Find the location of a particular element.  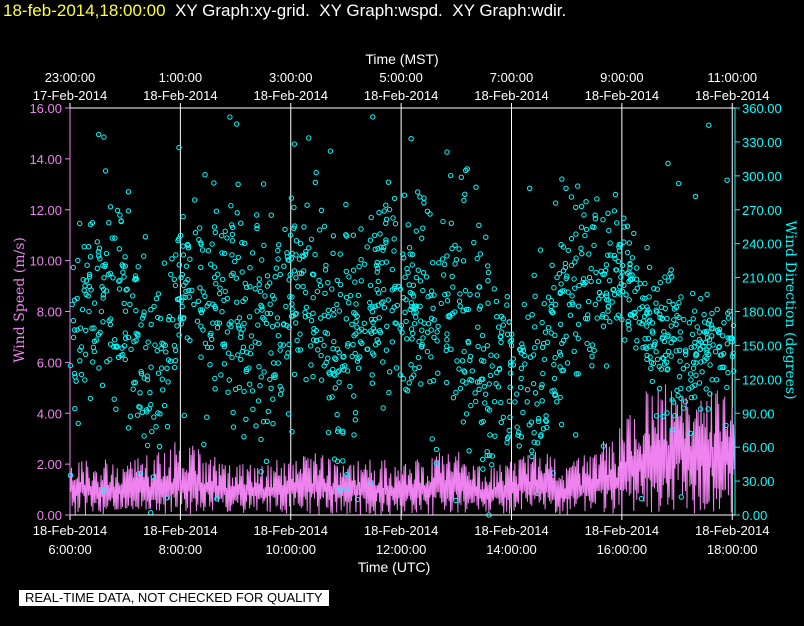

right-axis-title: Wind Direction (degrees) is located at coordinates (790, 309).